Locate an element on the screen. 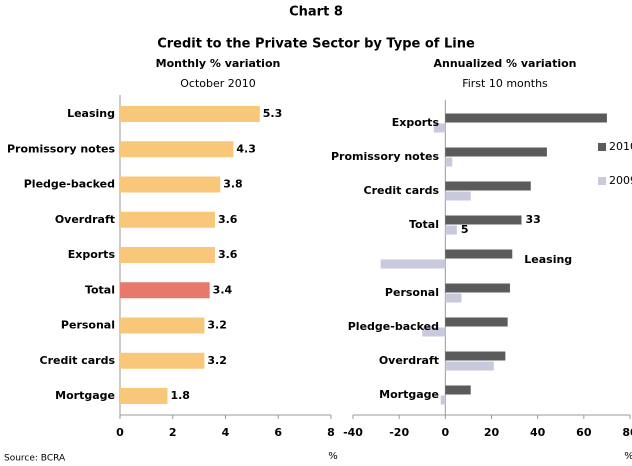  value-label: 3.8 is located at coordinates (233, 184).